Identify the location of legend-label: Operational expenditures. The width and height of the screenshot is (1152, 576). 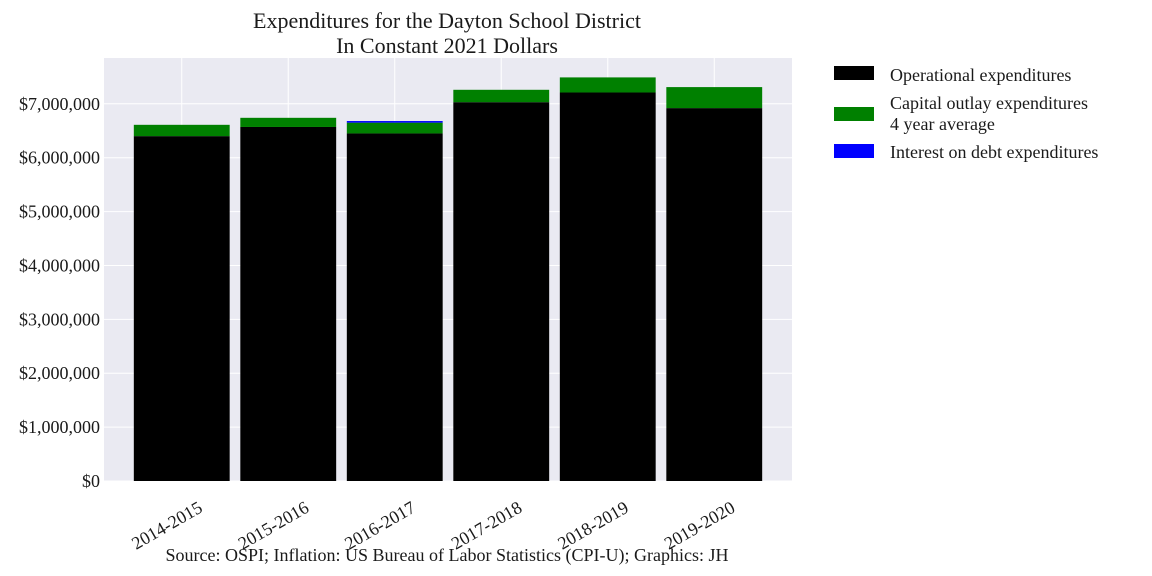
(980, 75).